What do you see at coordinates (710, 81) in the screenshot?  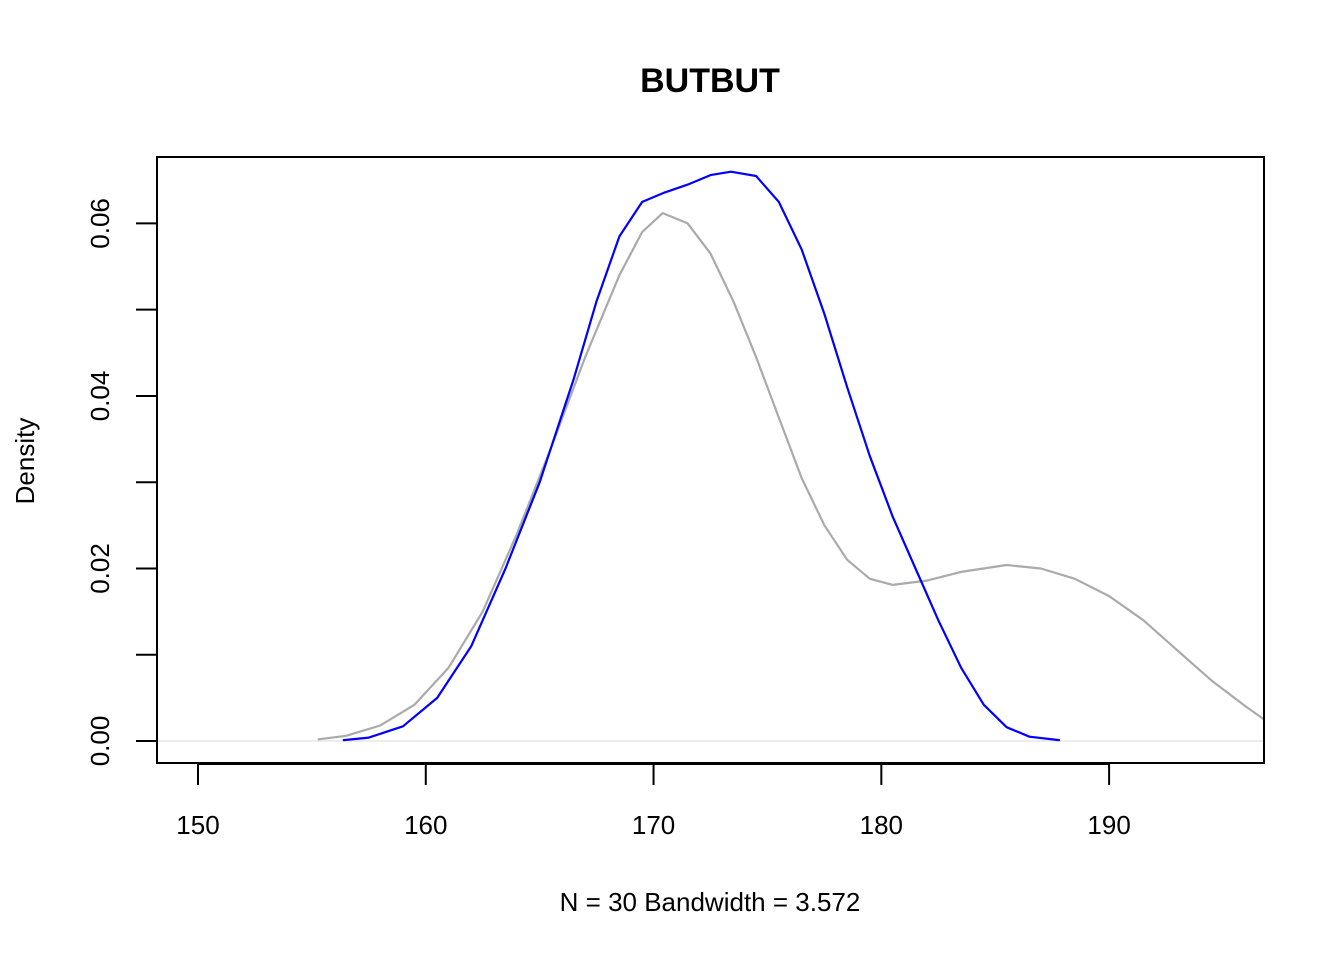 I see `chart-title: BUTBUT` at bounding box center [710, 81].